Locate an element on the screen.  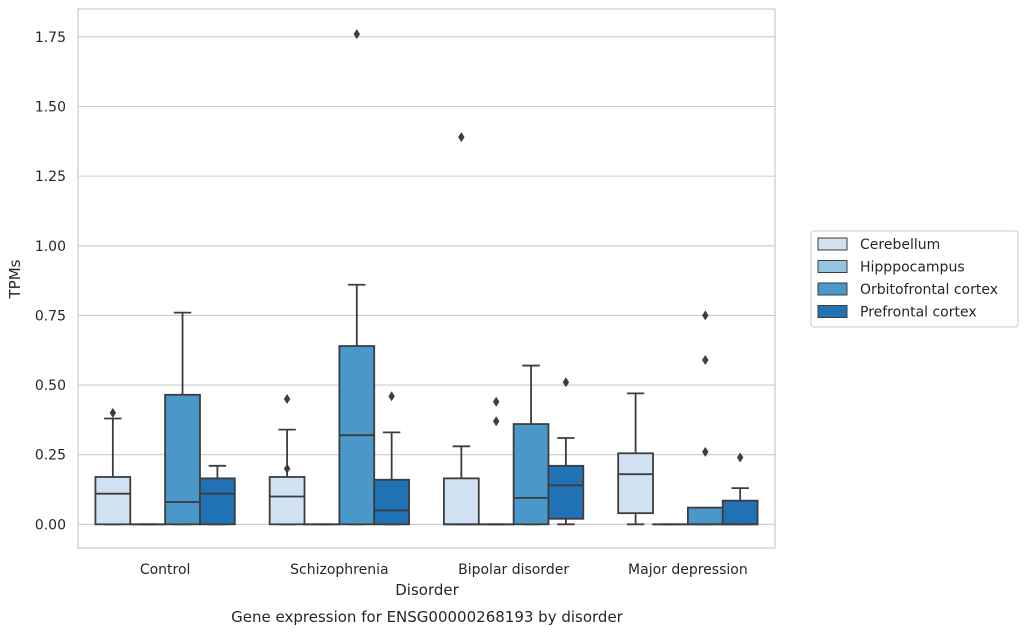
y-tick-label: 0.75 is located at coordinates (50, 316).